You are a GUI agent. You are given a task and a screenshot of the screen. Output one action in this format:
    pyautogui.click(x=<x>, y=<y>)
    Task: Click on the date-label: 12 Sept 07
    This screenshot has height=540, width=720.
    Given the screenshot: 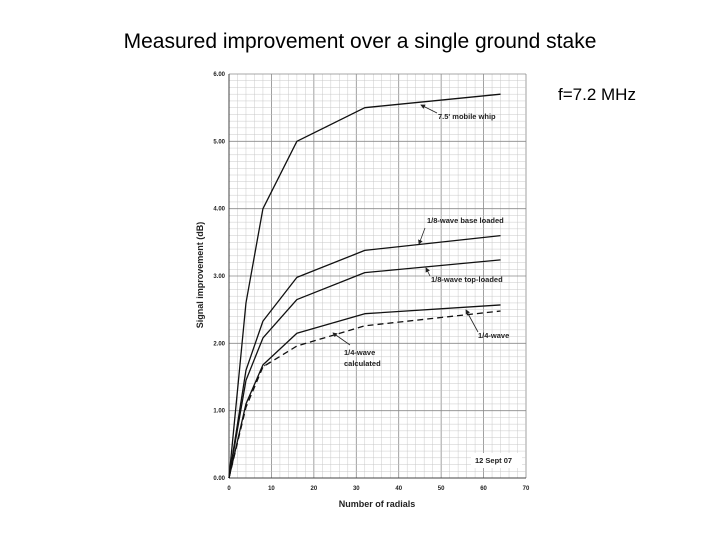 What is the action you would take?
    pyautogui.click(x=493, y=460)
    